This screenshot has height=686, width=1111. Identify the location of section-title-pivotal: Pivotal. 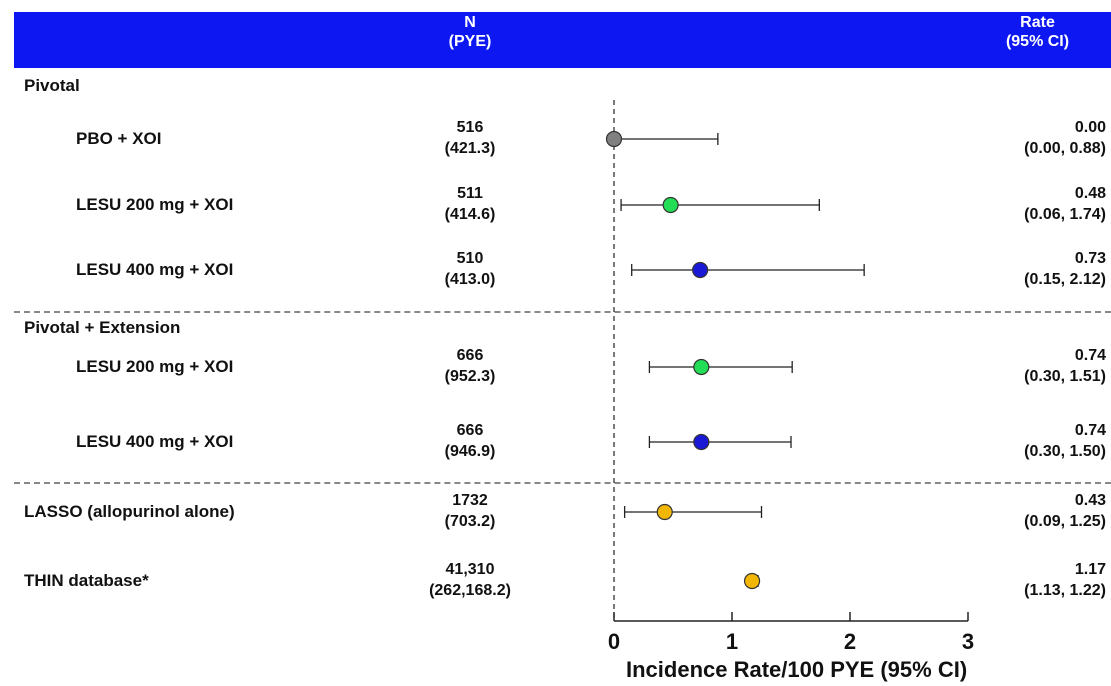
(52, 85).